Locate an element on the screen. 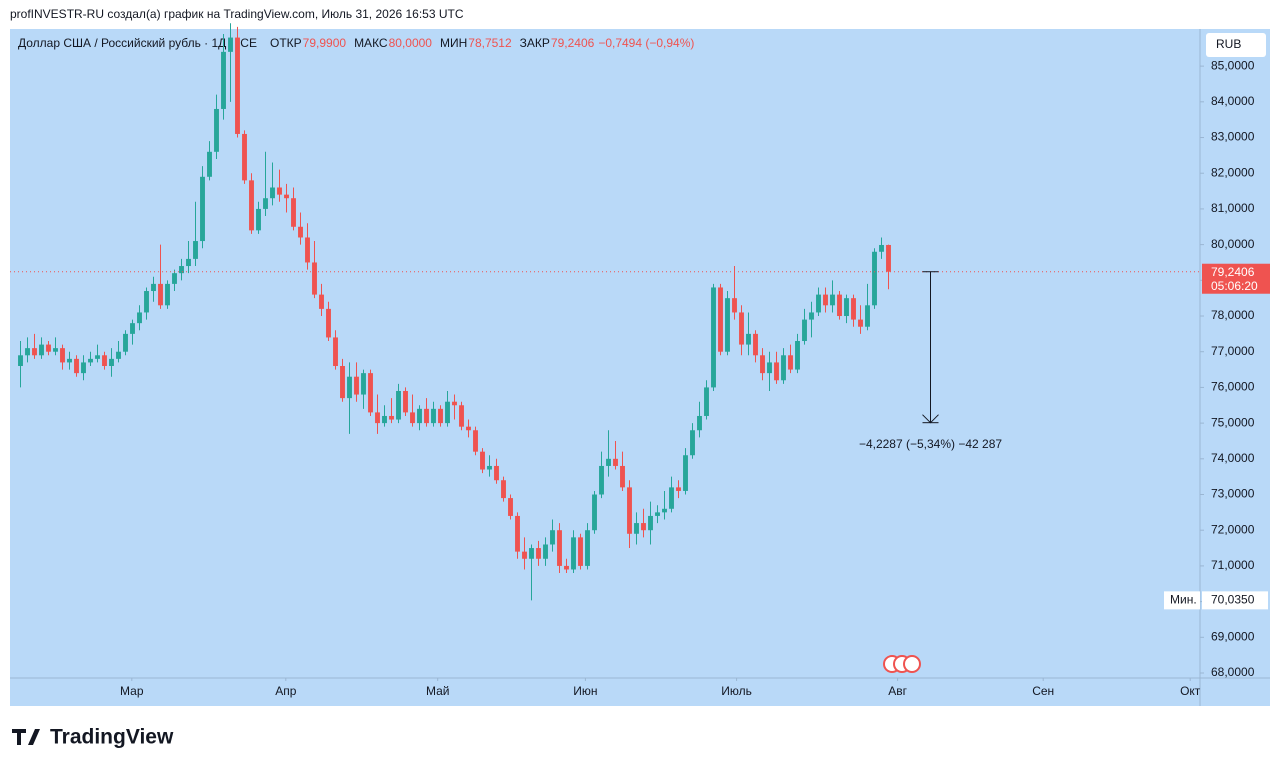  measure-label: −4,2287 (−5,34%) −42 287 is located at coordinates (930, 444).